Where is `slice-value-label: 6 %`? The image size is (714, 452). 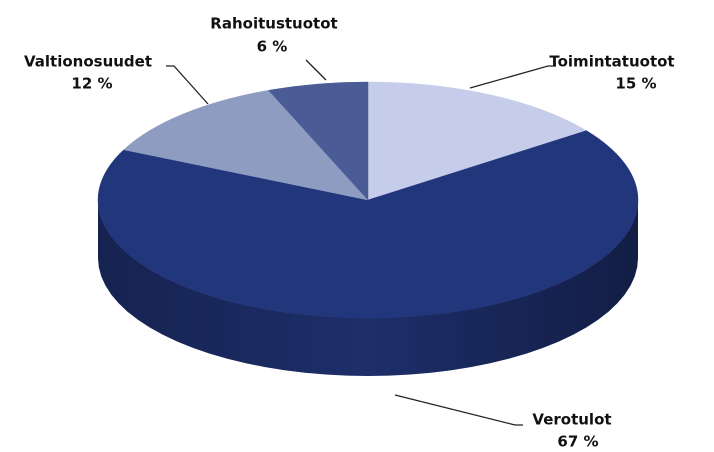 slice-value-label: 6 % is located at coordinates (272, 47).